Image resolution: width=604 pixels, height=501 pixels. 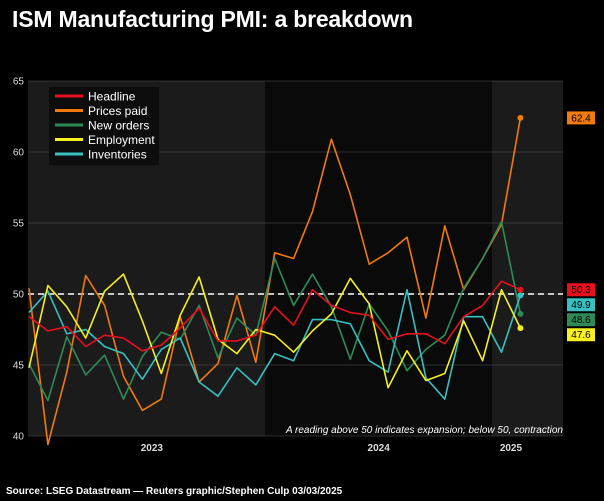 I want to click on end-label: 47.6, so click(x=581, y=335).